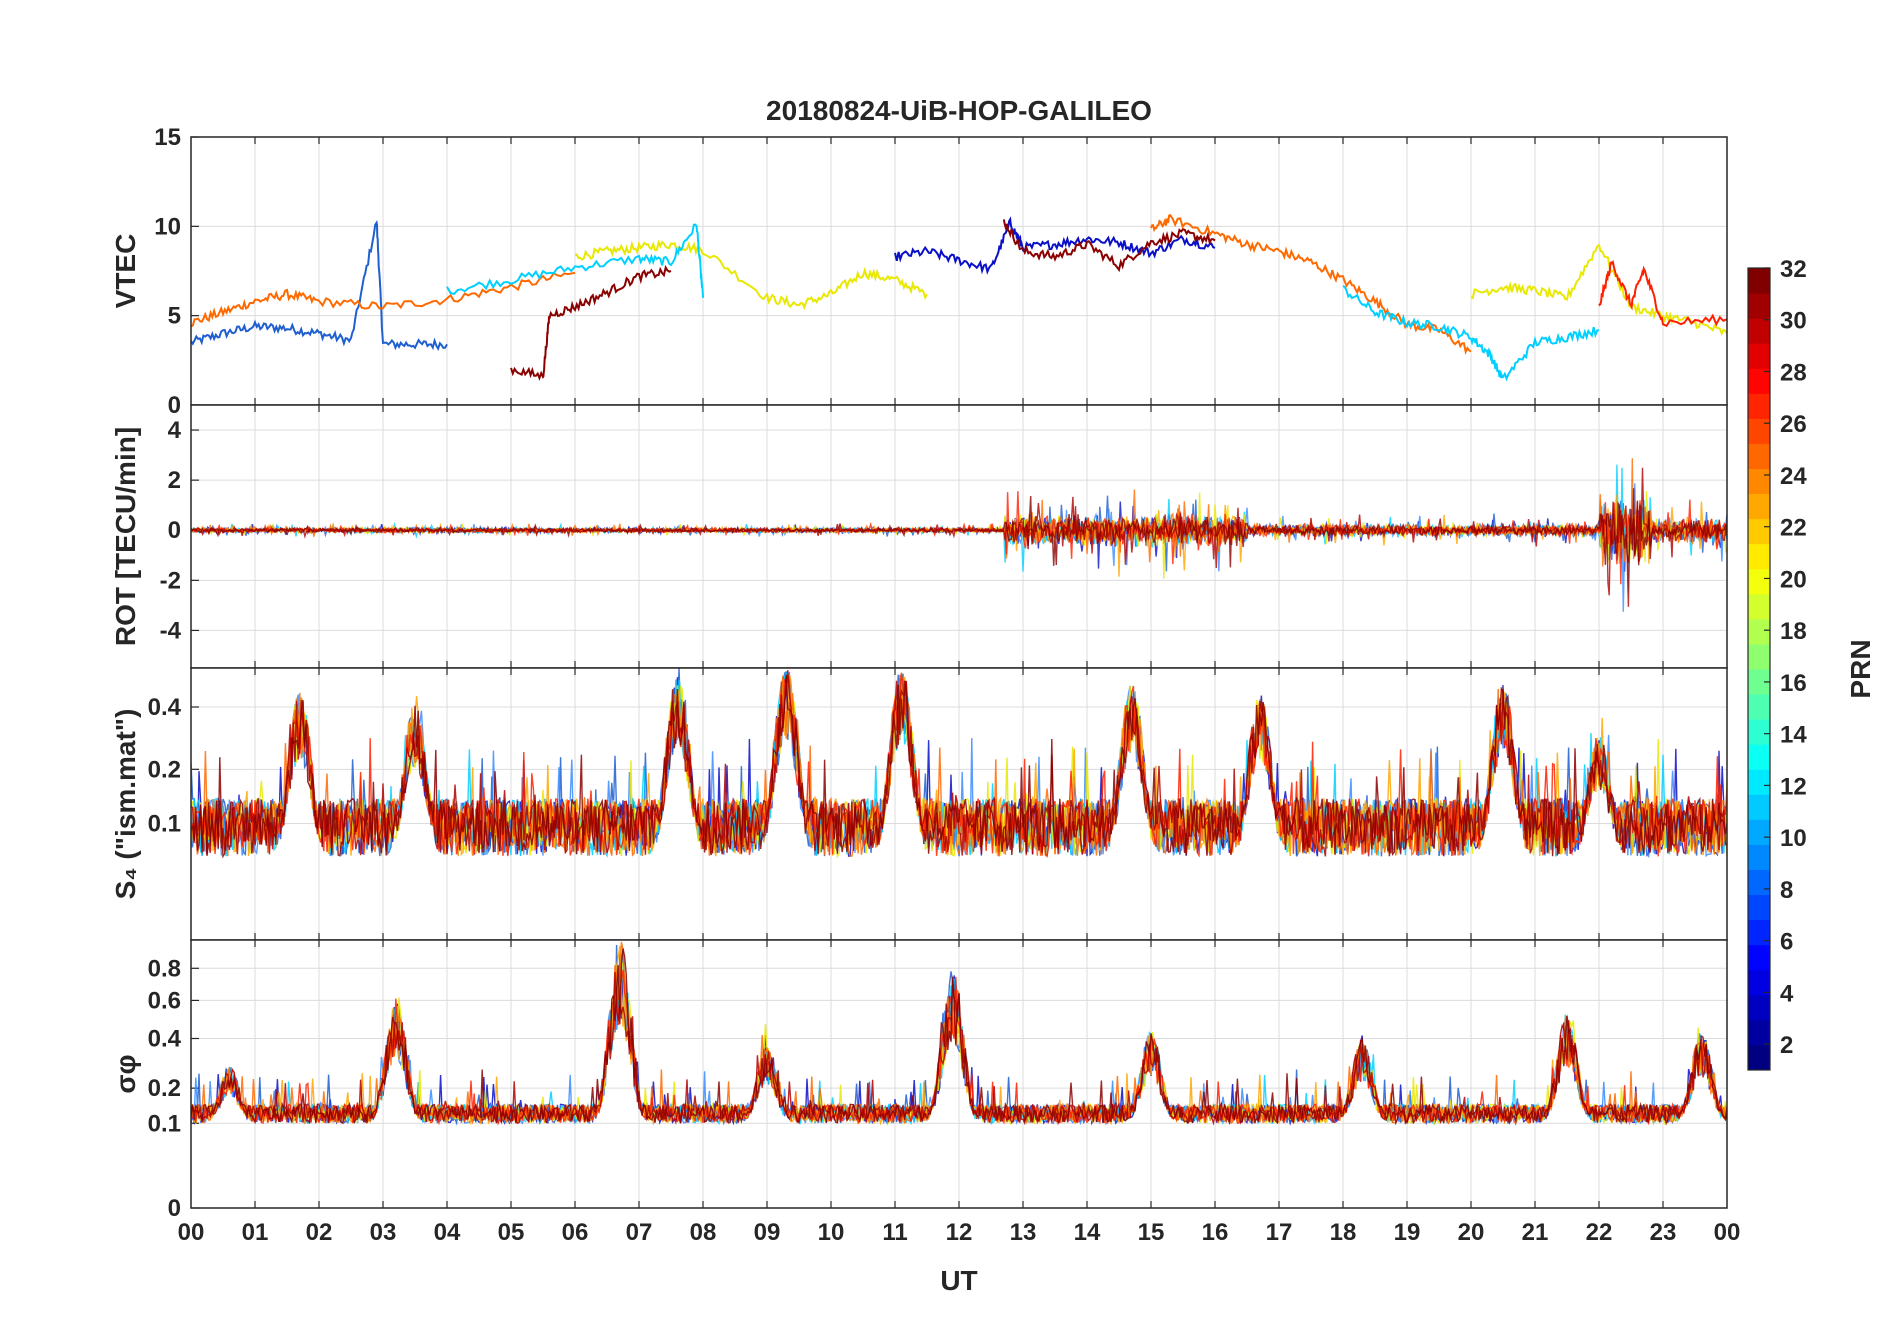 The height and width of the screenshot is (1330, 1902). I want to click on x-tick-label: 17, so click(1279, 1232).